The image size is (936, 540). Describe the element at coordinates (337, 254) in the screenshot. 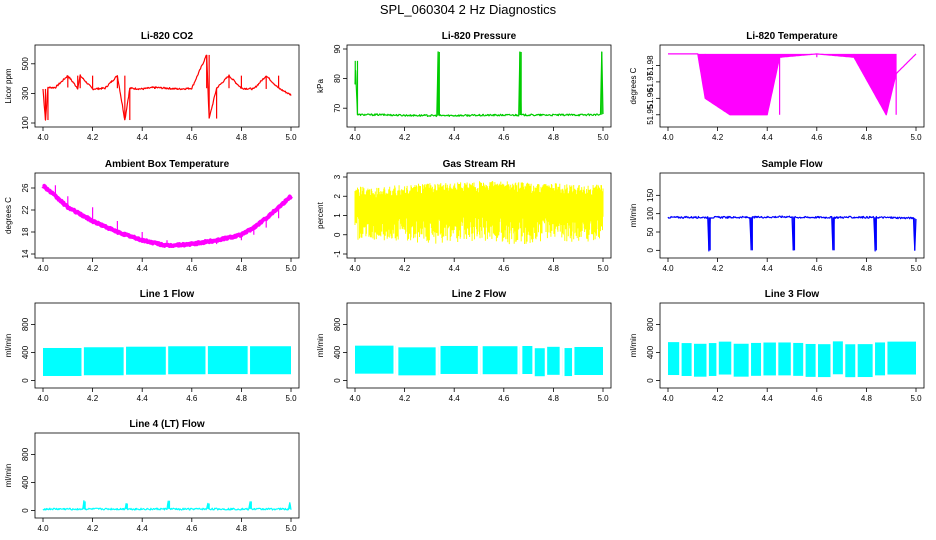

I see `y-tick-label: -1` at that location.